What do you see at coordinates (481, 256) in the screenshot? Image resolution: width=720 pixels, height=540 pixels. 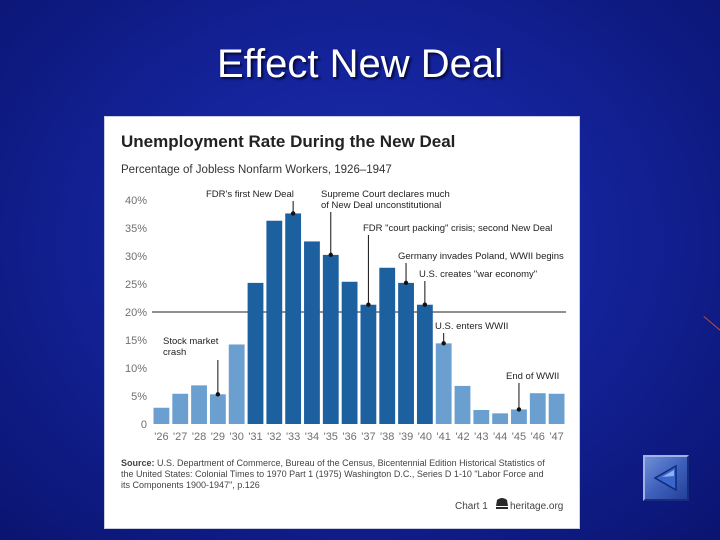 I see `annotation-text: Germany invades Poland, WWII begins` at bounding box center [481, 256].